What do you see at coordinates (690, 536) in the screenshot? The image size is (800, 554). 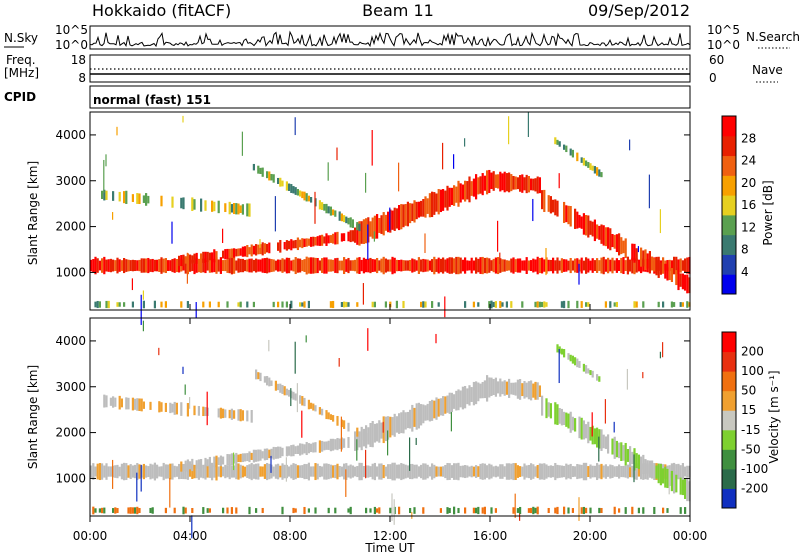 I see `time-tick-label: 00:00` at bounding box center [690, 536].